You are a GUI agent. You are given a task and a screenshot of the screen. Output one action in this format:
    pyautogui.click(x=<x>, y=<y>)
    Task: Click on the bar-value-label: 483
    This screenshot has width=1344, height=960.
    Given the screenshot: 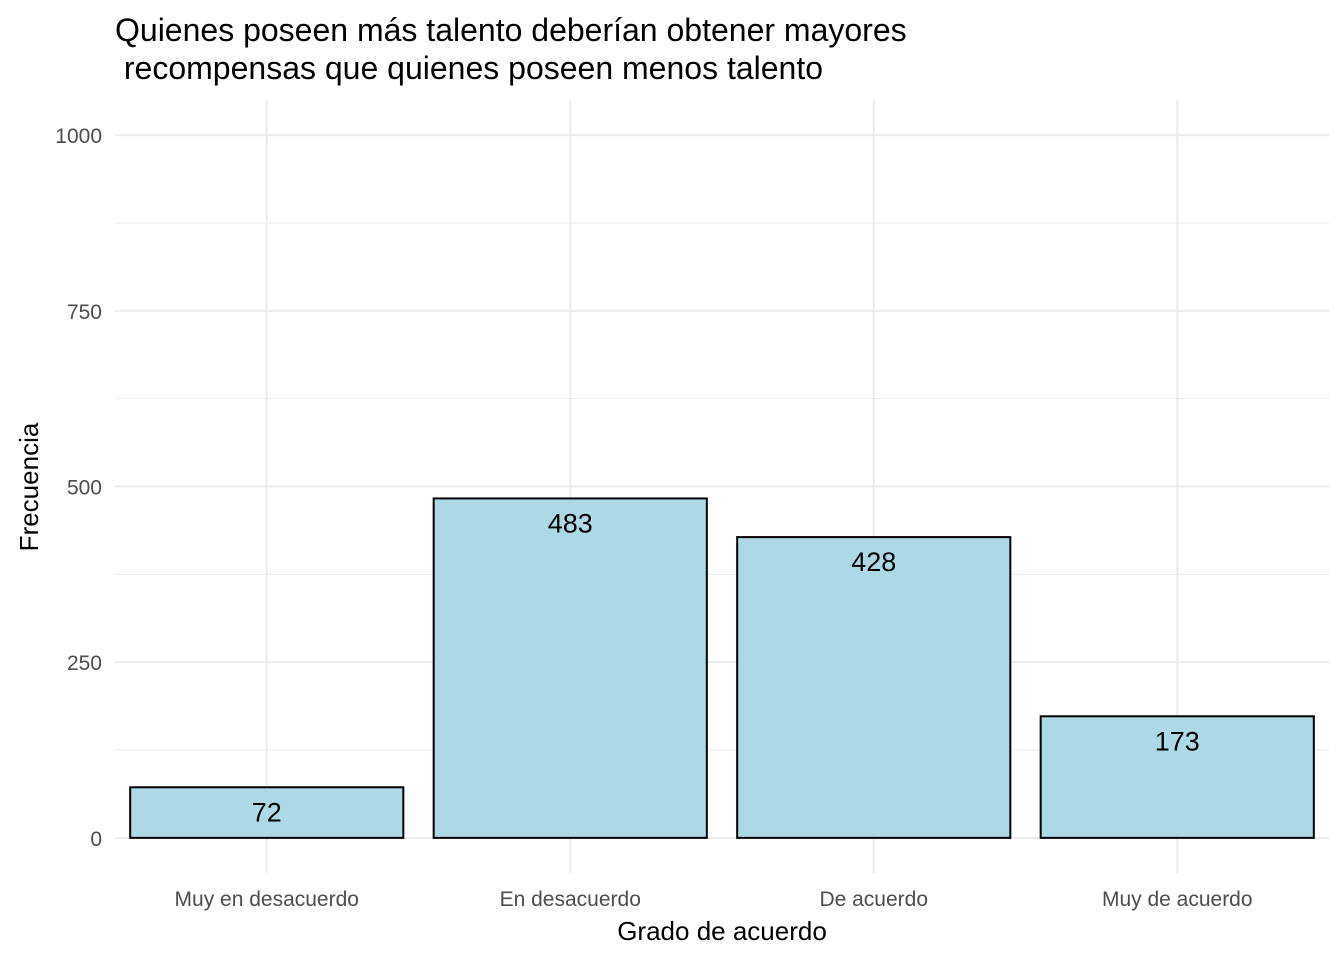 What is the action you would take?
    pyautogui.click(x=570, y=523)
    